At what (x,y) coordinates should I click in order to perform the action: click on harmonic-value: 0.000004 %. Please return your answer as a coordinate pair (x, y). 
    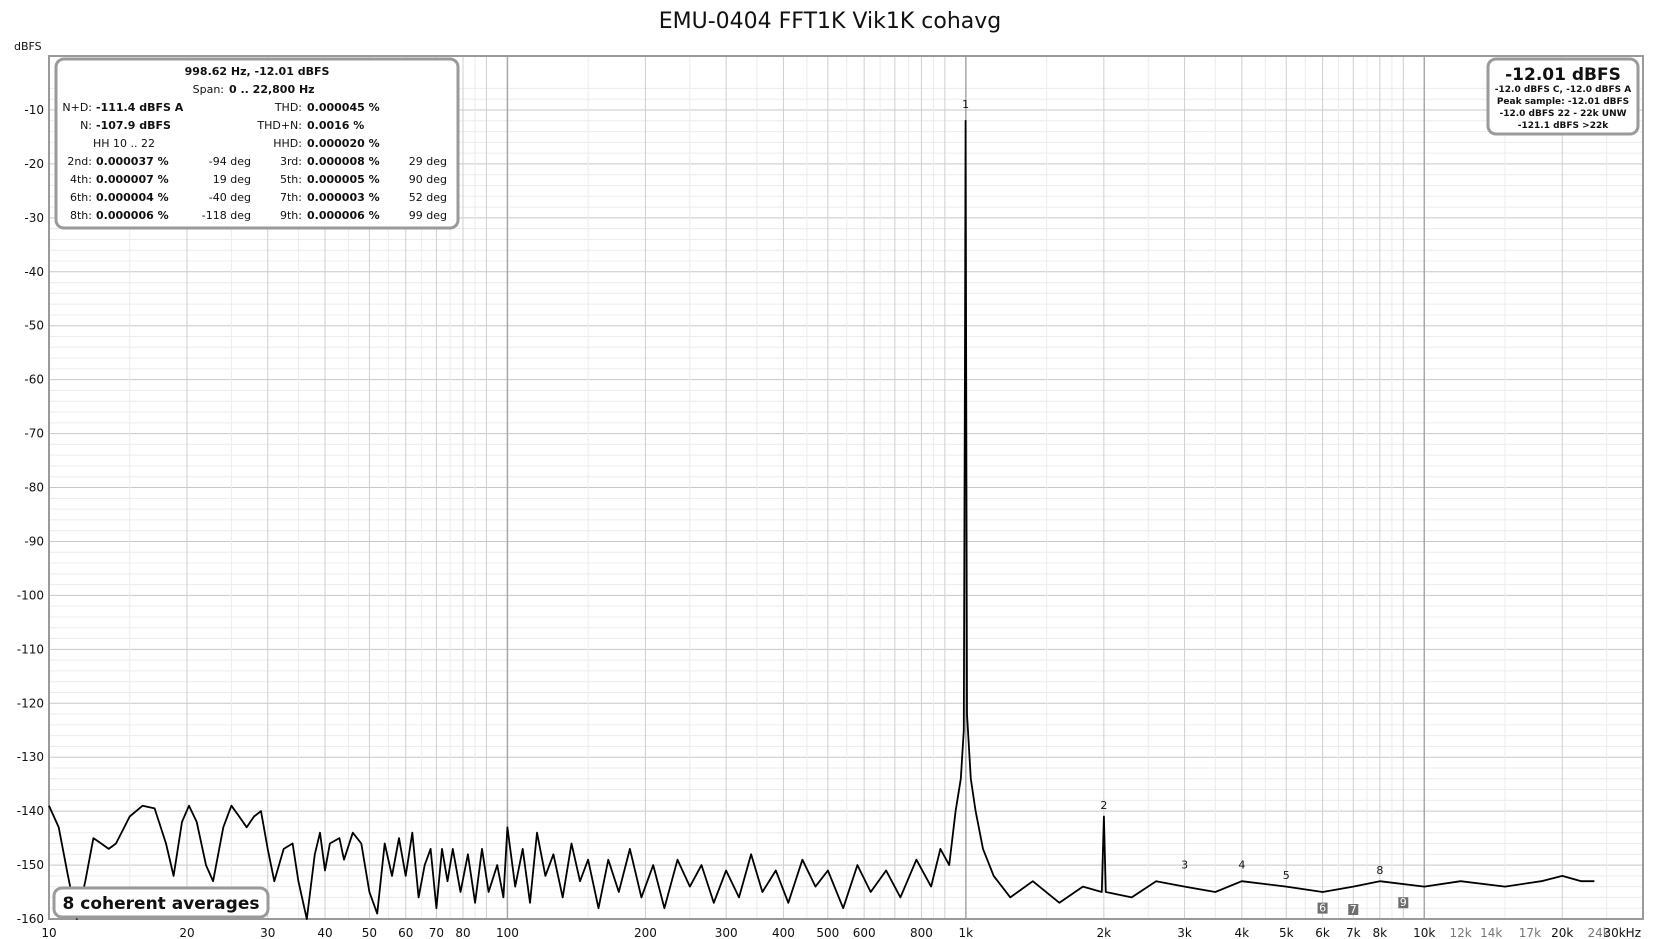
    Looking at the image, I should click on (132, 197).